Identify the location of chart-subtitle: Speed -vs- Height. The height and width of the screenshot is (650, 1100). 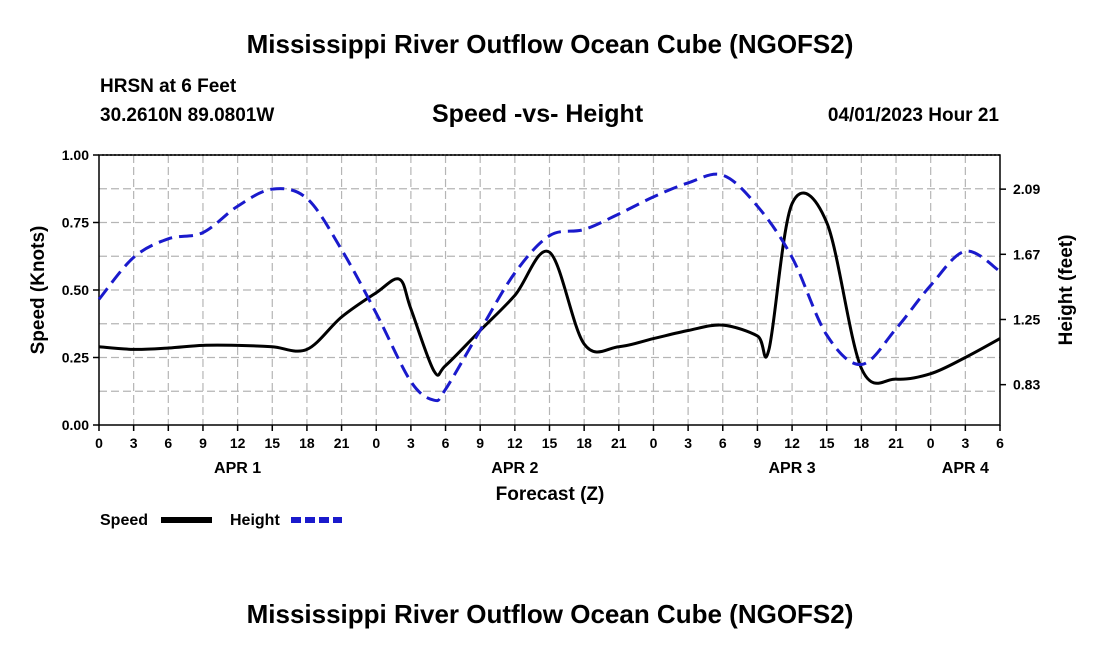
(538, 114).